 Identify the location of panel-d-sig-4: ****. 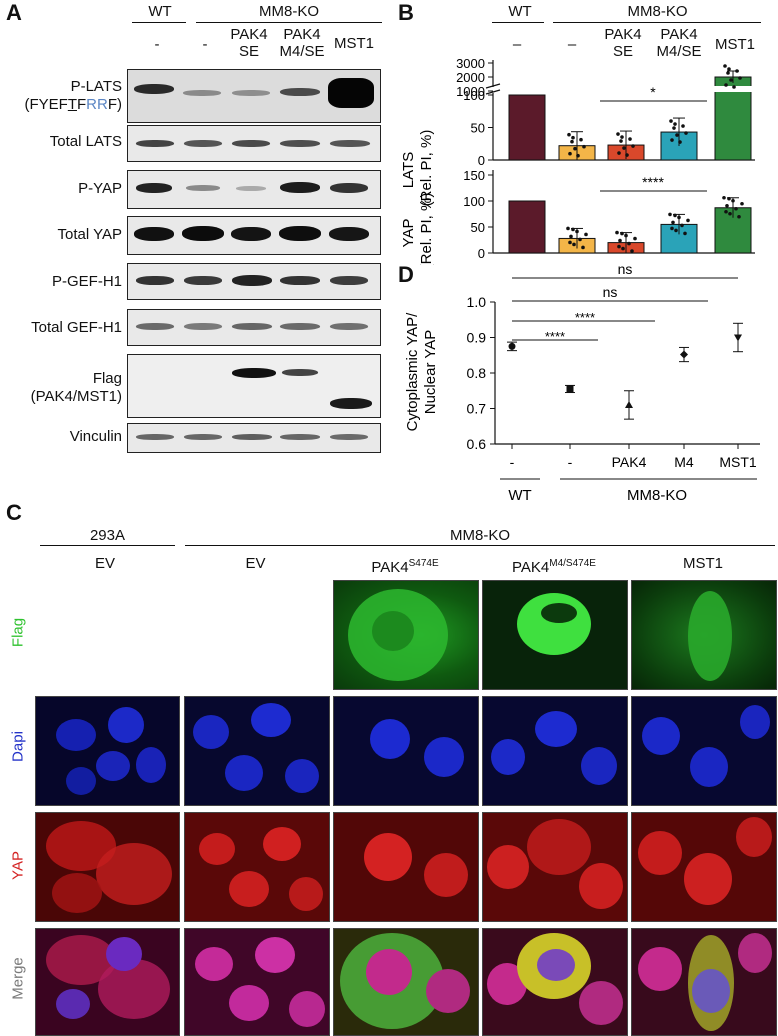
(555, 336).